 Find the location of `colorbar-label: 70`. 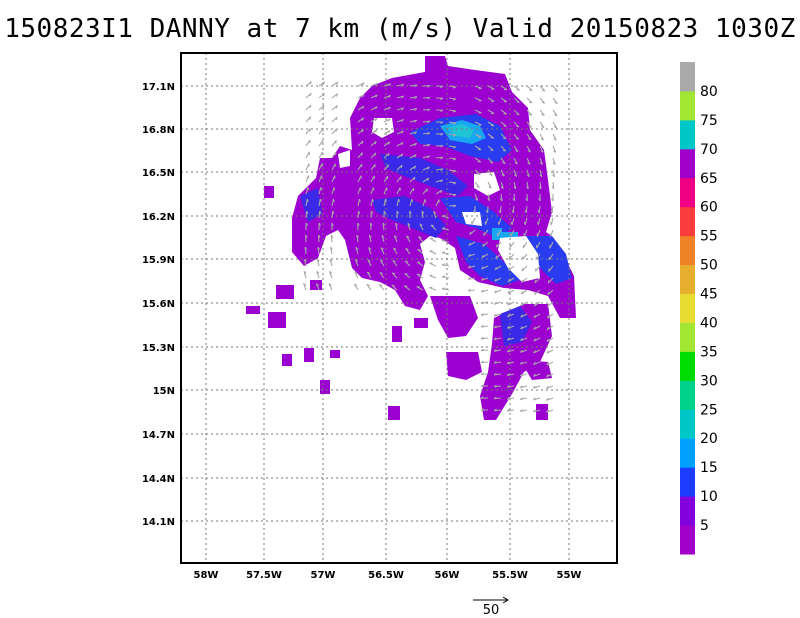

colorbar-label: 70 is located at coordinates (709, 150).